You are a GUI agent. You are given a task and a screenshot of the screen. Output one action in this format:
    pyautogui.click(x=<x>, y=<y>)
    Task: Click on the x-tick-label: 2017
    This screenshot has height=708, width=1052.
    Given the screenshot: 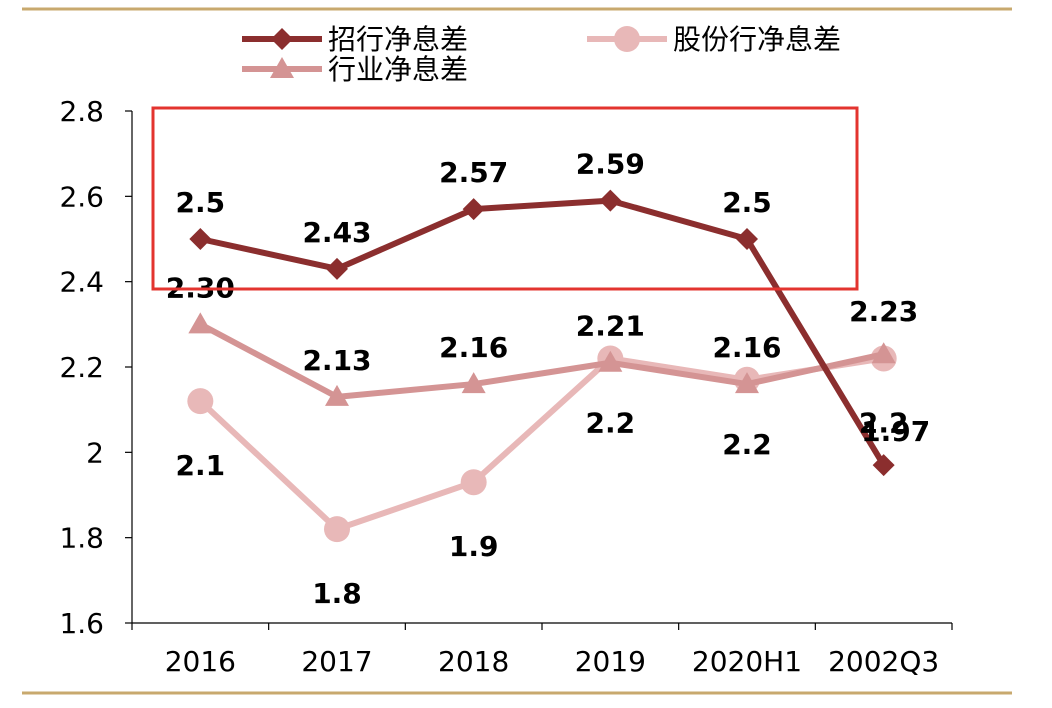 What is the action you would take?
    pyautogui.click(x=336, y=661)
    